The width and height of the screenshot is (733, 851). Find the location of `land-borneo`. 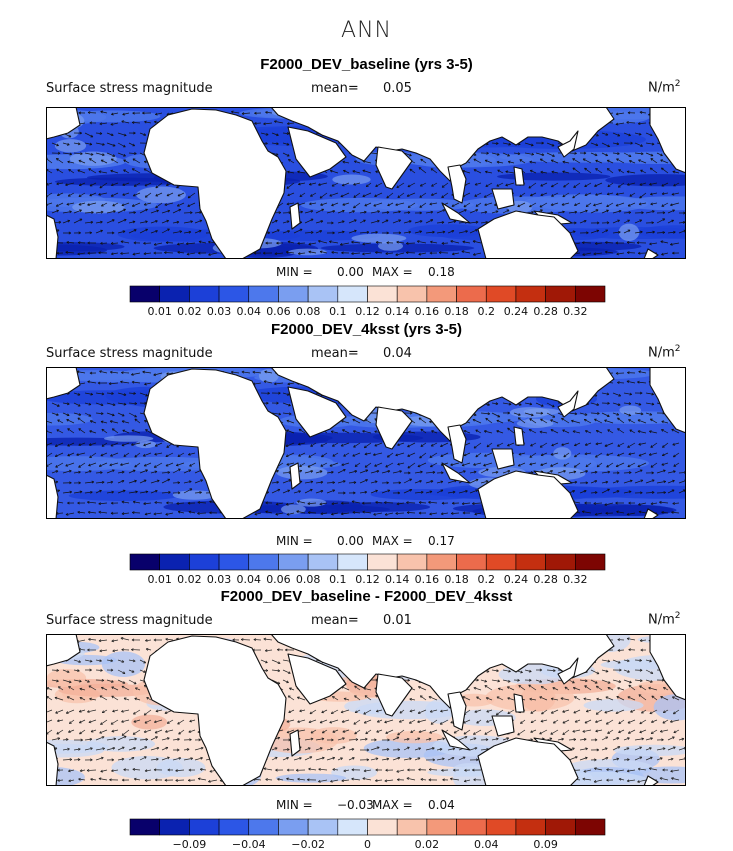

land-borneo is located at coordinates (503, 459).